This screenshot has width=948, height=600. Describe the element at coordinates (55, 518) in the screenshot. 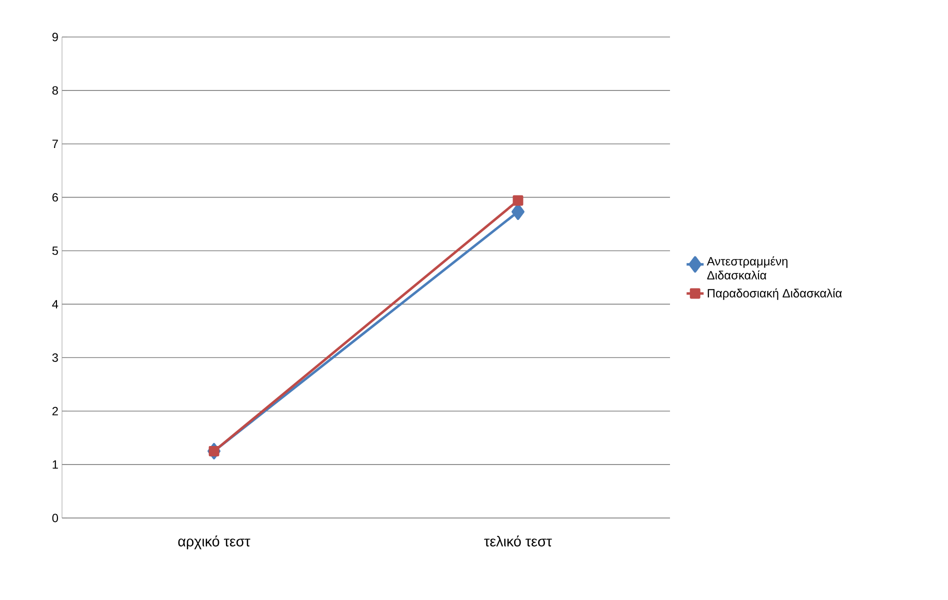

I see `y-tick-label: 0` at that location.